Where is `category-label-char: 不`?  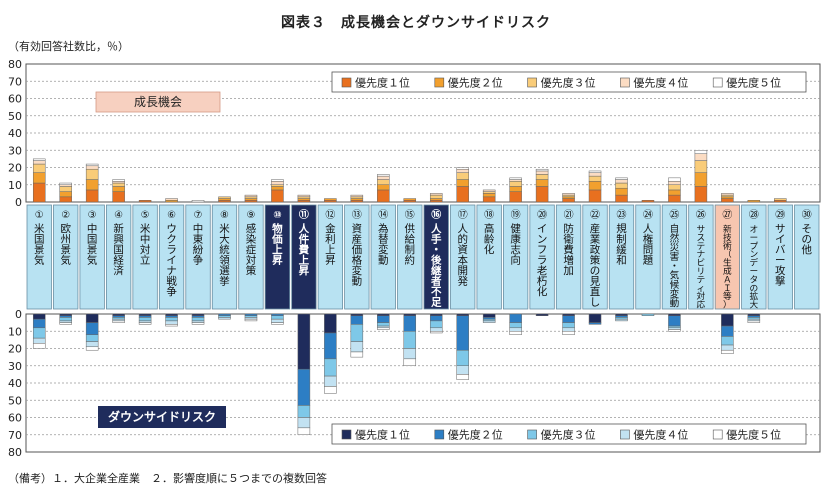 category-label-char: 不 is located at coordinates (436, 292).